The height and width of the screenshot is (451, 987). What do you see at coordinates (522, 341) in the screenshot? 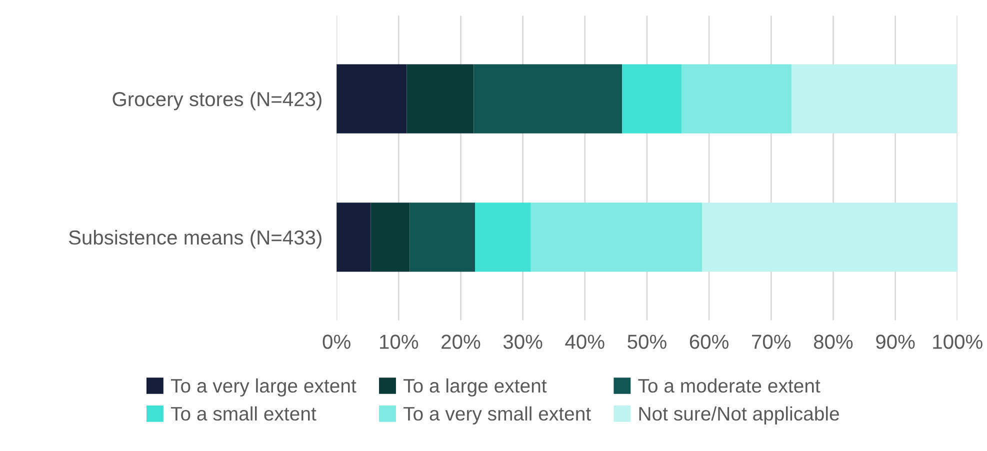
I see `x-tick-label: 30%` at bounding box center [522, 341].